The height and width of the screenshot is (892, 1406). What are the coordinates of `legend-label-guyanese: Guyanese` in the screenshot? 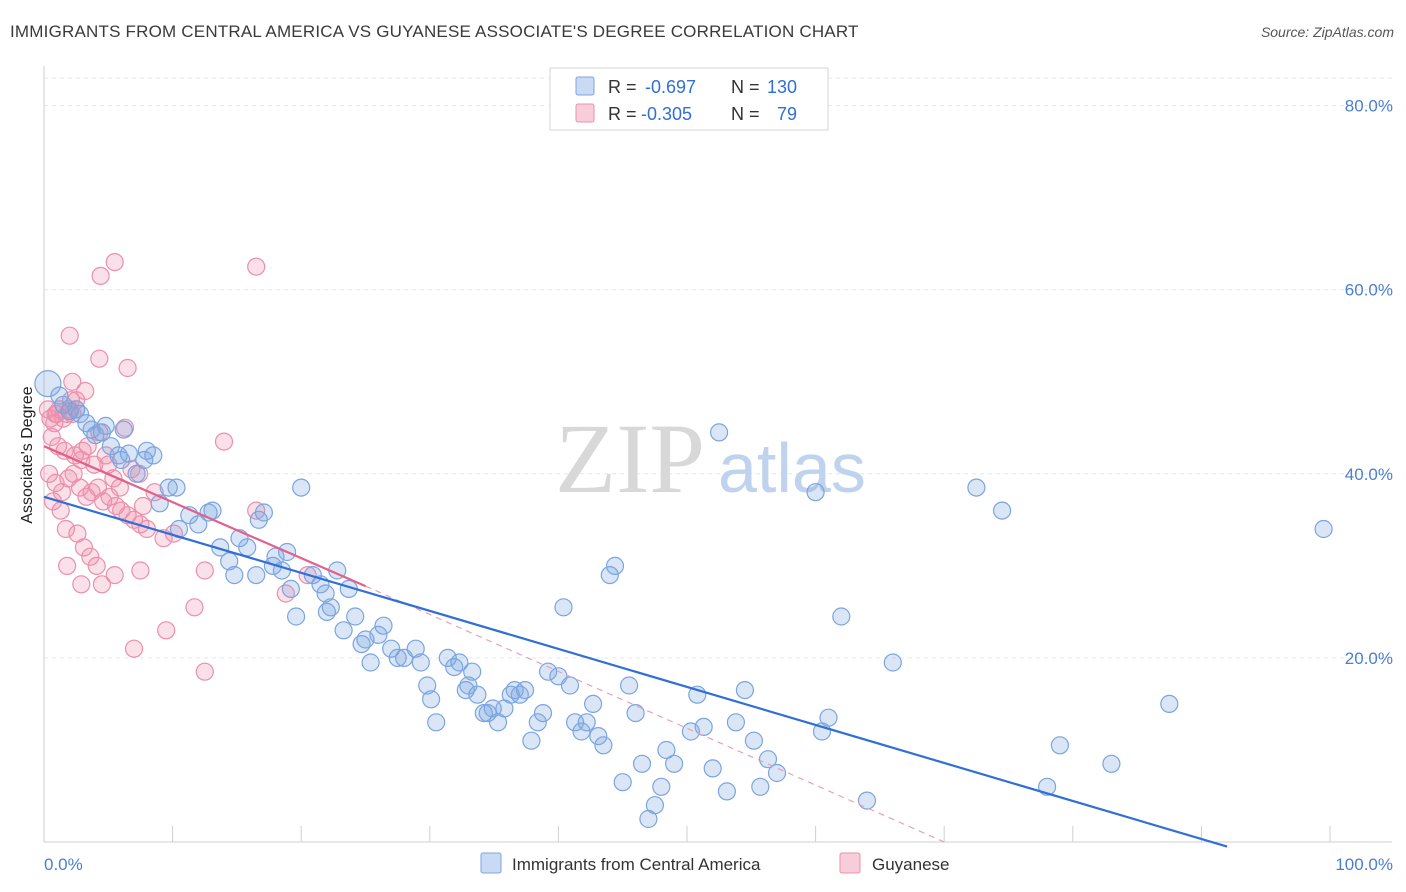 It's located at (911, 864).